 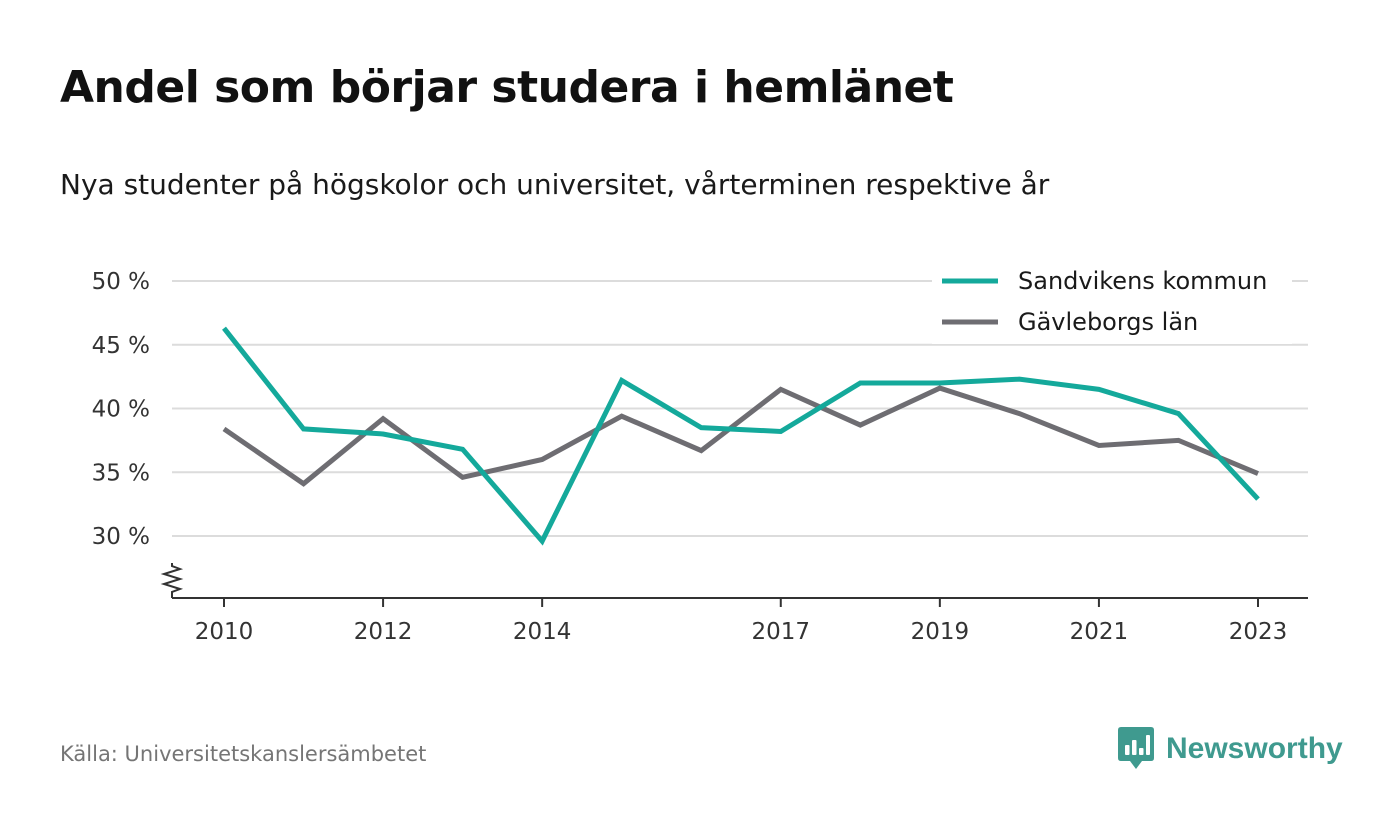 I want to click on x-tick-label: 2010, so click(x=224, y=632).